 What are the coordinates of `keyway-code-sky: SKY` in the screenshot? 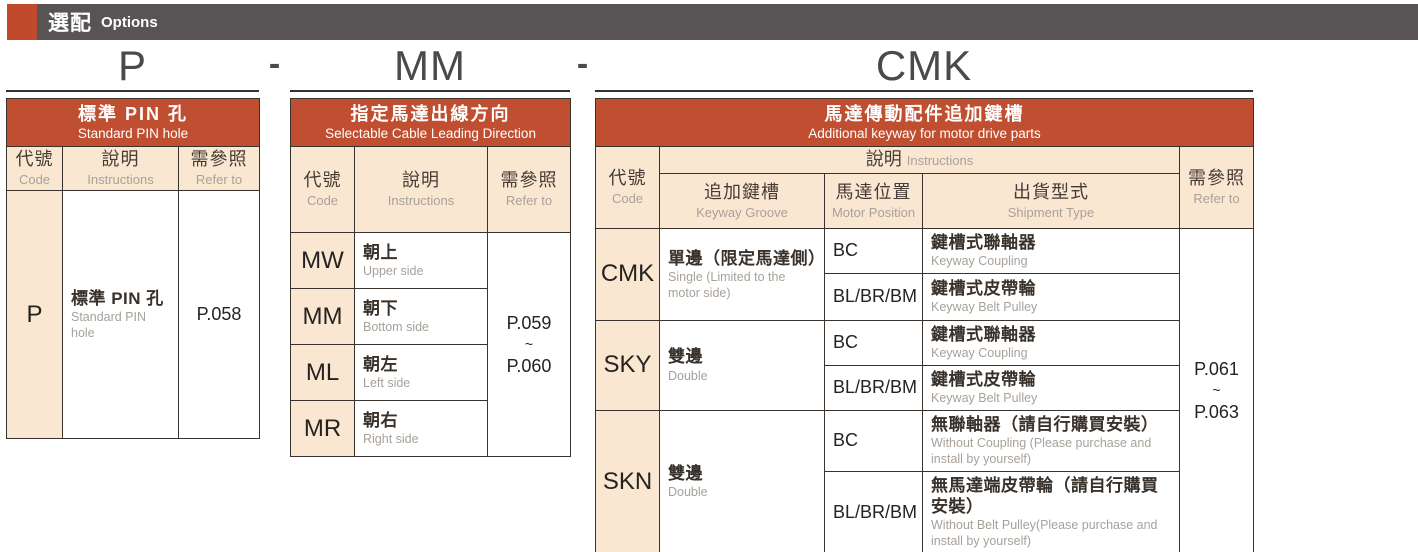 It's located at (627, 365).